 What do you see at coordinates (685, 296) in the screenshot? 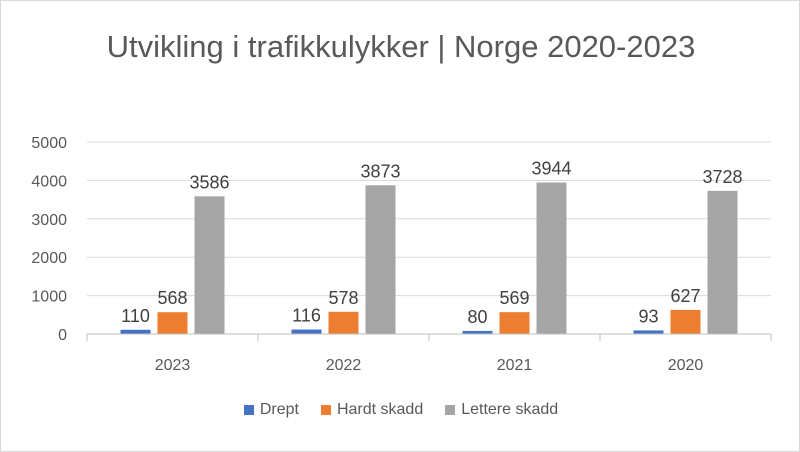
I see `data-label: 627` at bounding box center [685, 296].